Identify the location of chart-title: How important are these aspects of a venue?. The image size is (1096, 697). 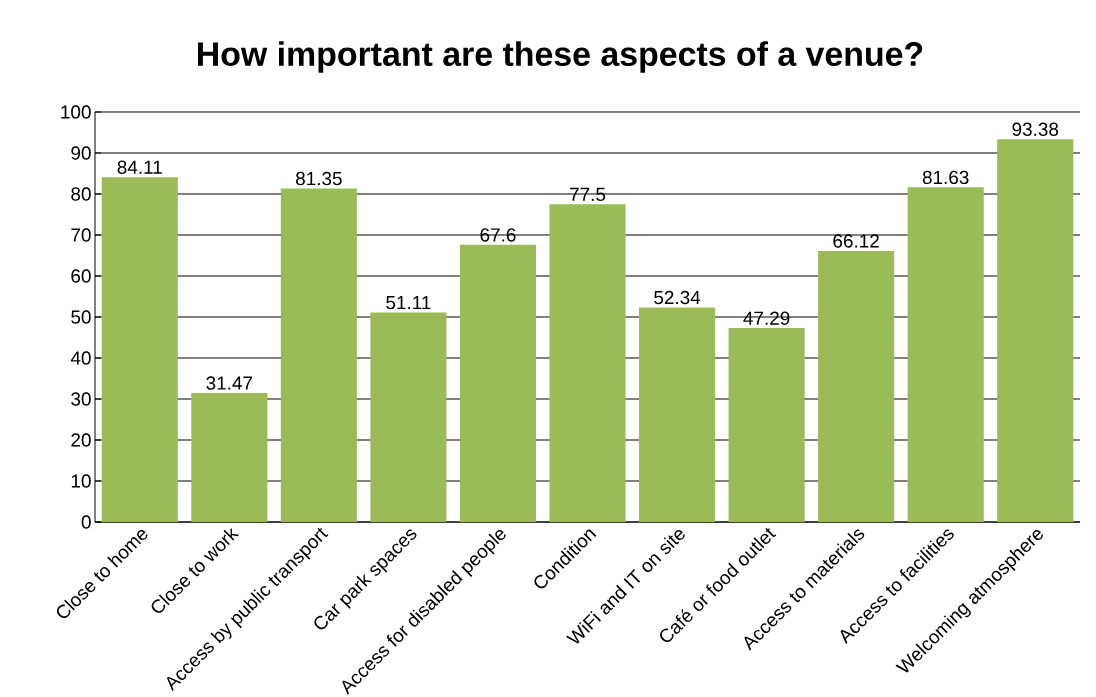
(560, 57).